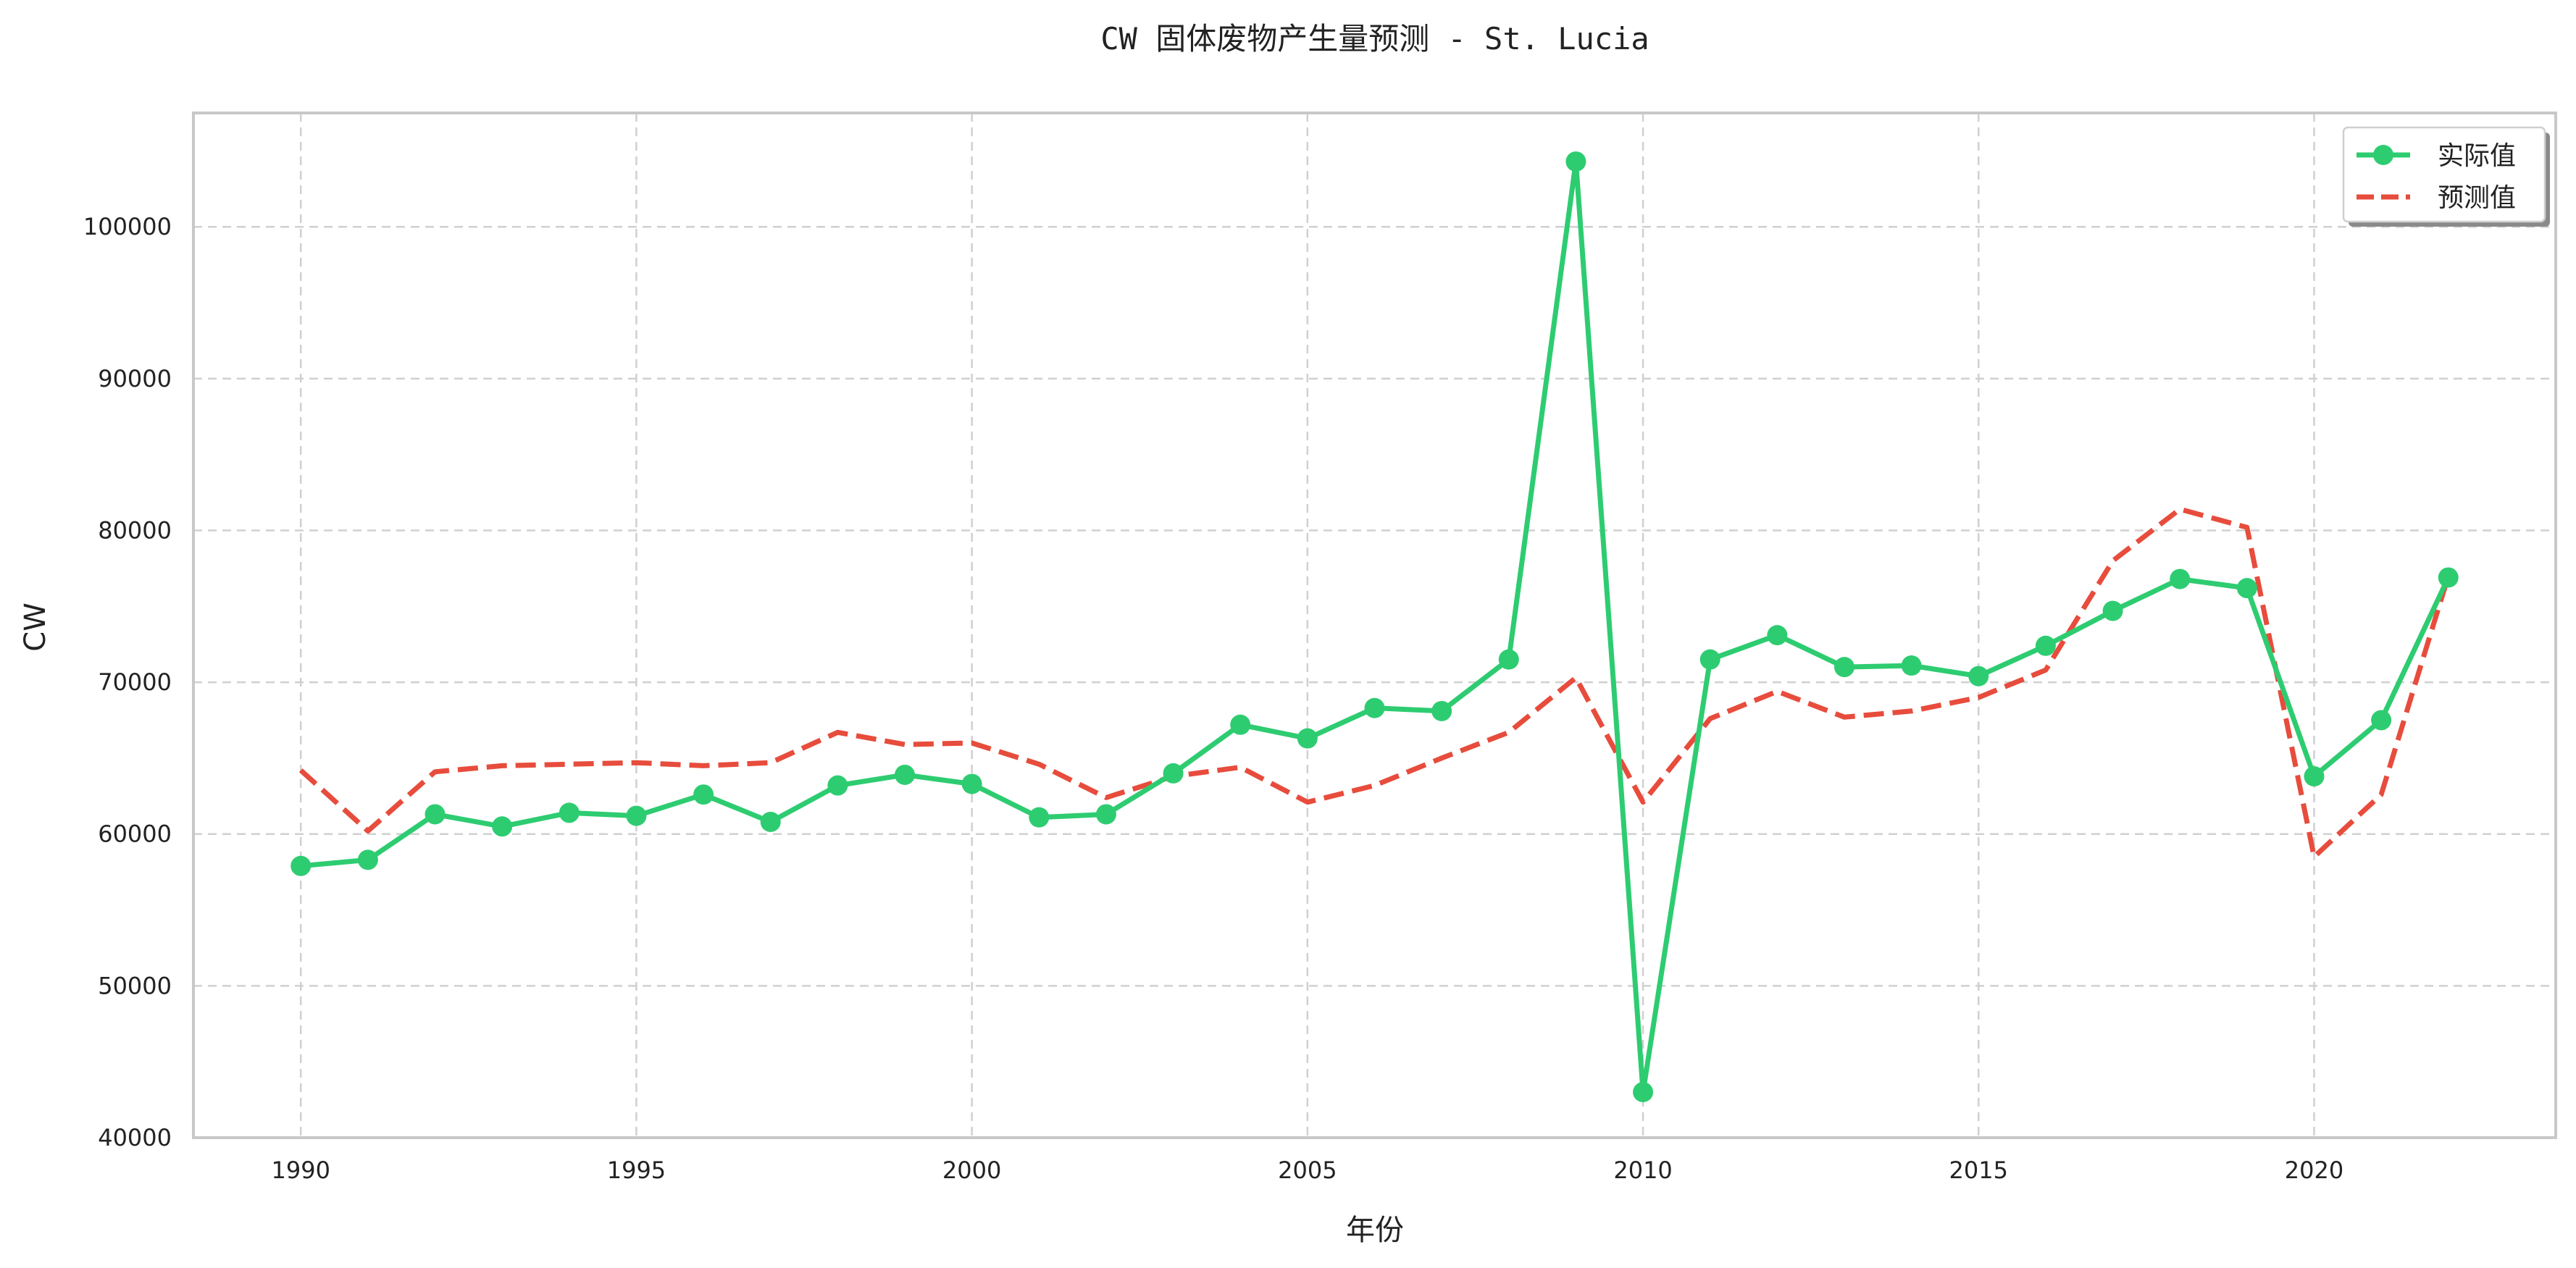  Describe the element at coordinates (1375, 1230) in the screenshot. I see `x-axis-label: 年份` at that location.